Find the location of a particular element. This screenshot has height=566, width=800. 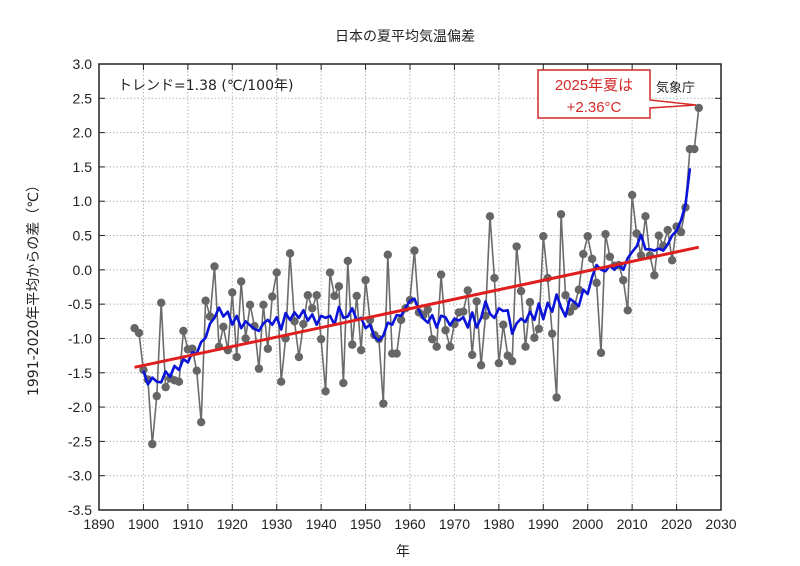

x-tick-label: 1930 is located at coordinates (276, 524).